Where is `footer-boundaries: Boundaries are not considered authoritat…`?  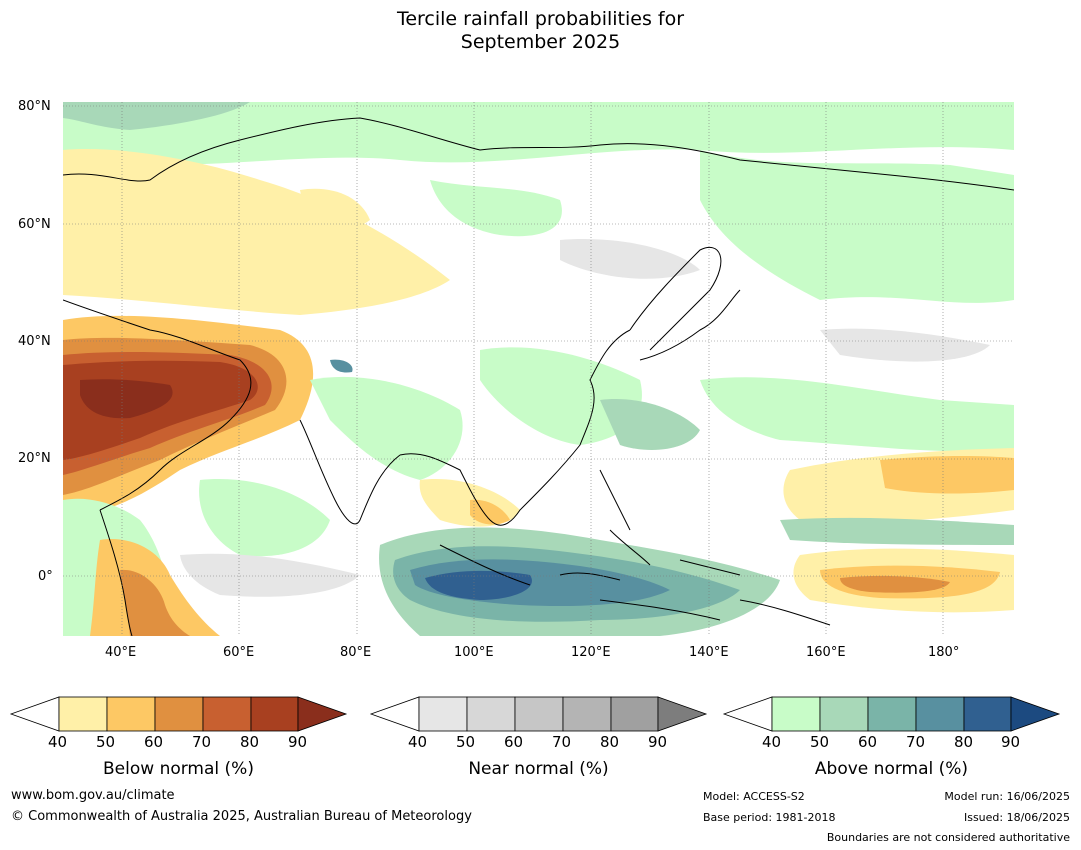 footer-boundaries: Boundaries are not considered authoritat… is located at coordinates (948, 837).